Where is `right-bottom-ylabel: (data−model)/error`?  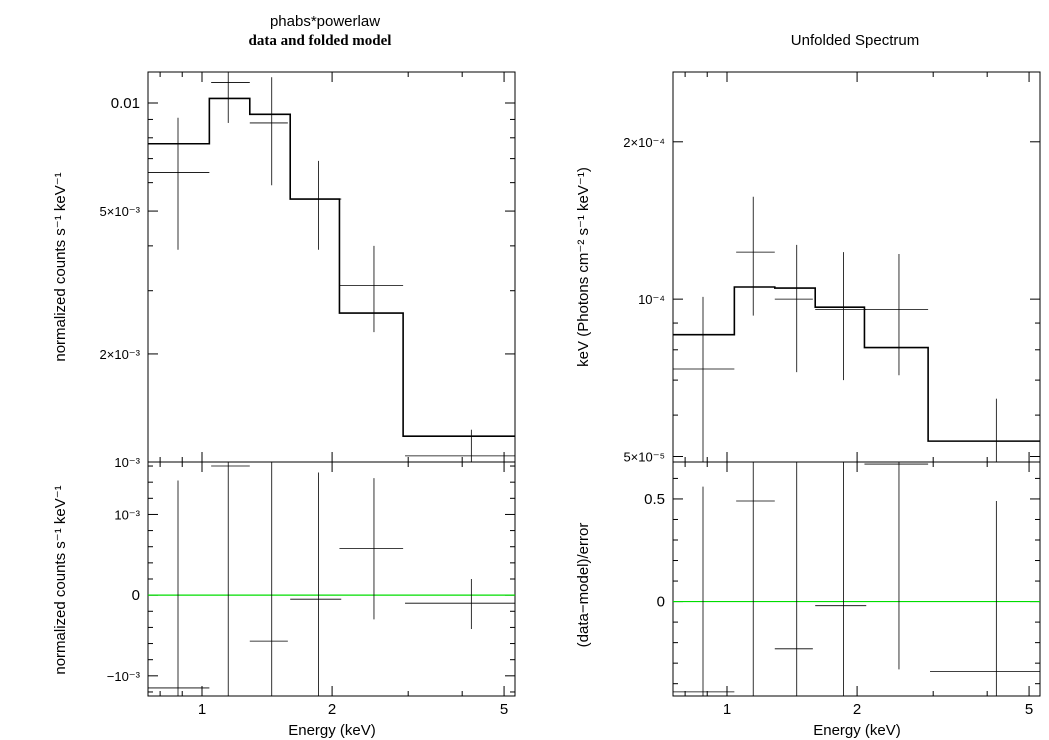
right-bottom-ylabel: (data−model)/error is located at coordinates (583, 585).